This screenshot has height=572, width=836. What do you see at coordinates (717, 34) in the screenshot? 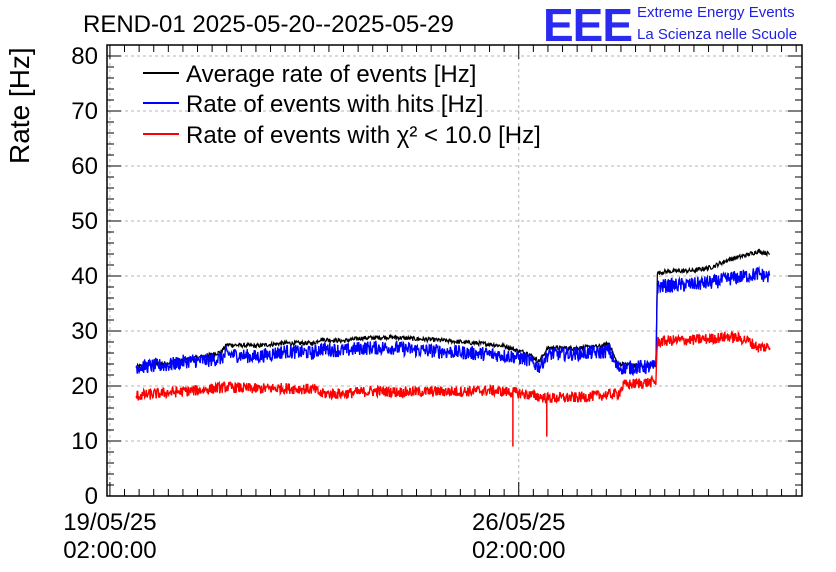
I see `logo-line-2: La Scienza nelle Scuole` at bounding box center [717, 34].